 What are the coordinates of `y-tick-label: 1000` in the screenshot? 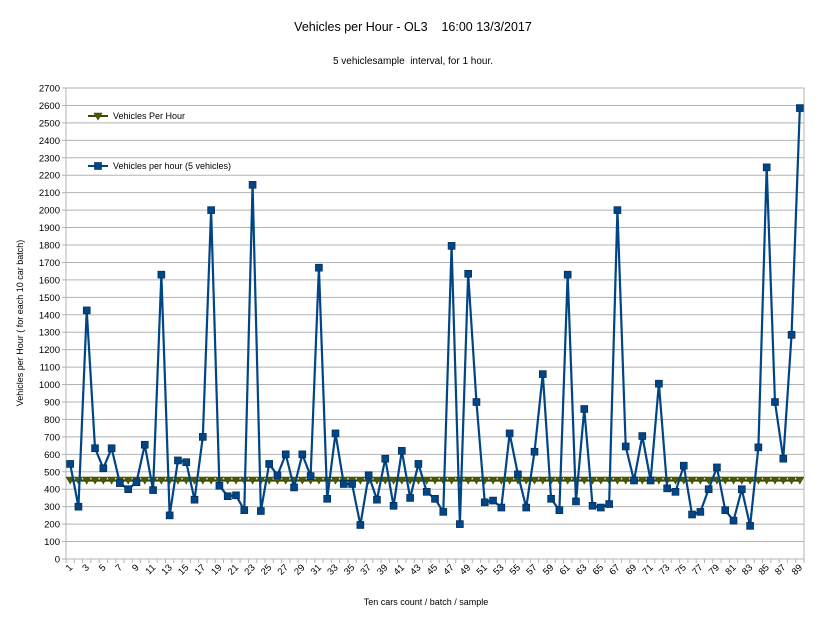 It's located at (49, 385).